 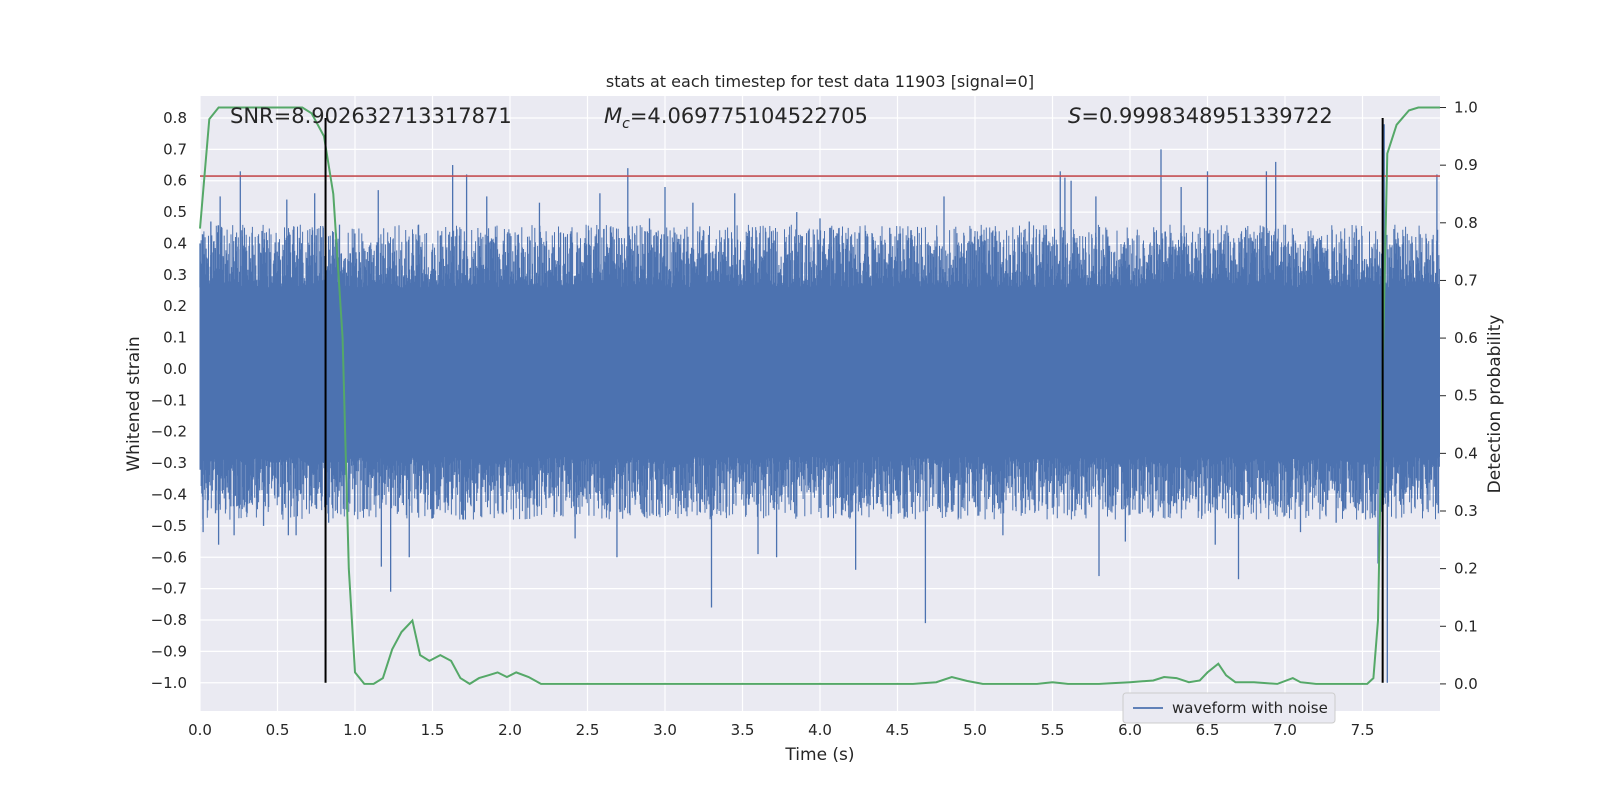 I want to click on mc-annotation: Mc=4.069775104522705, so click(x=736, y=118).